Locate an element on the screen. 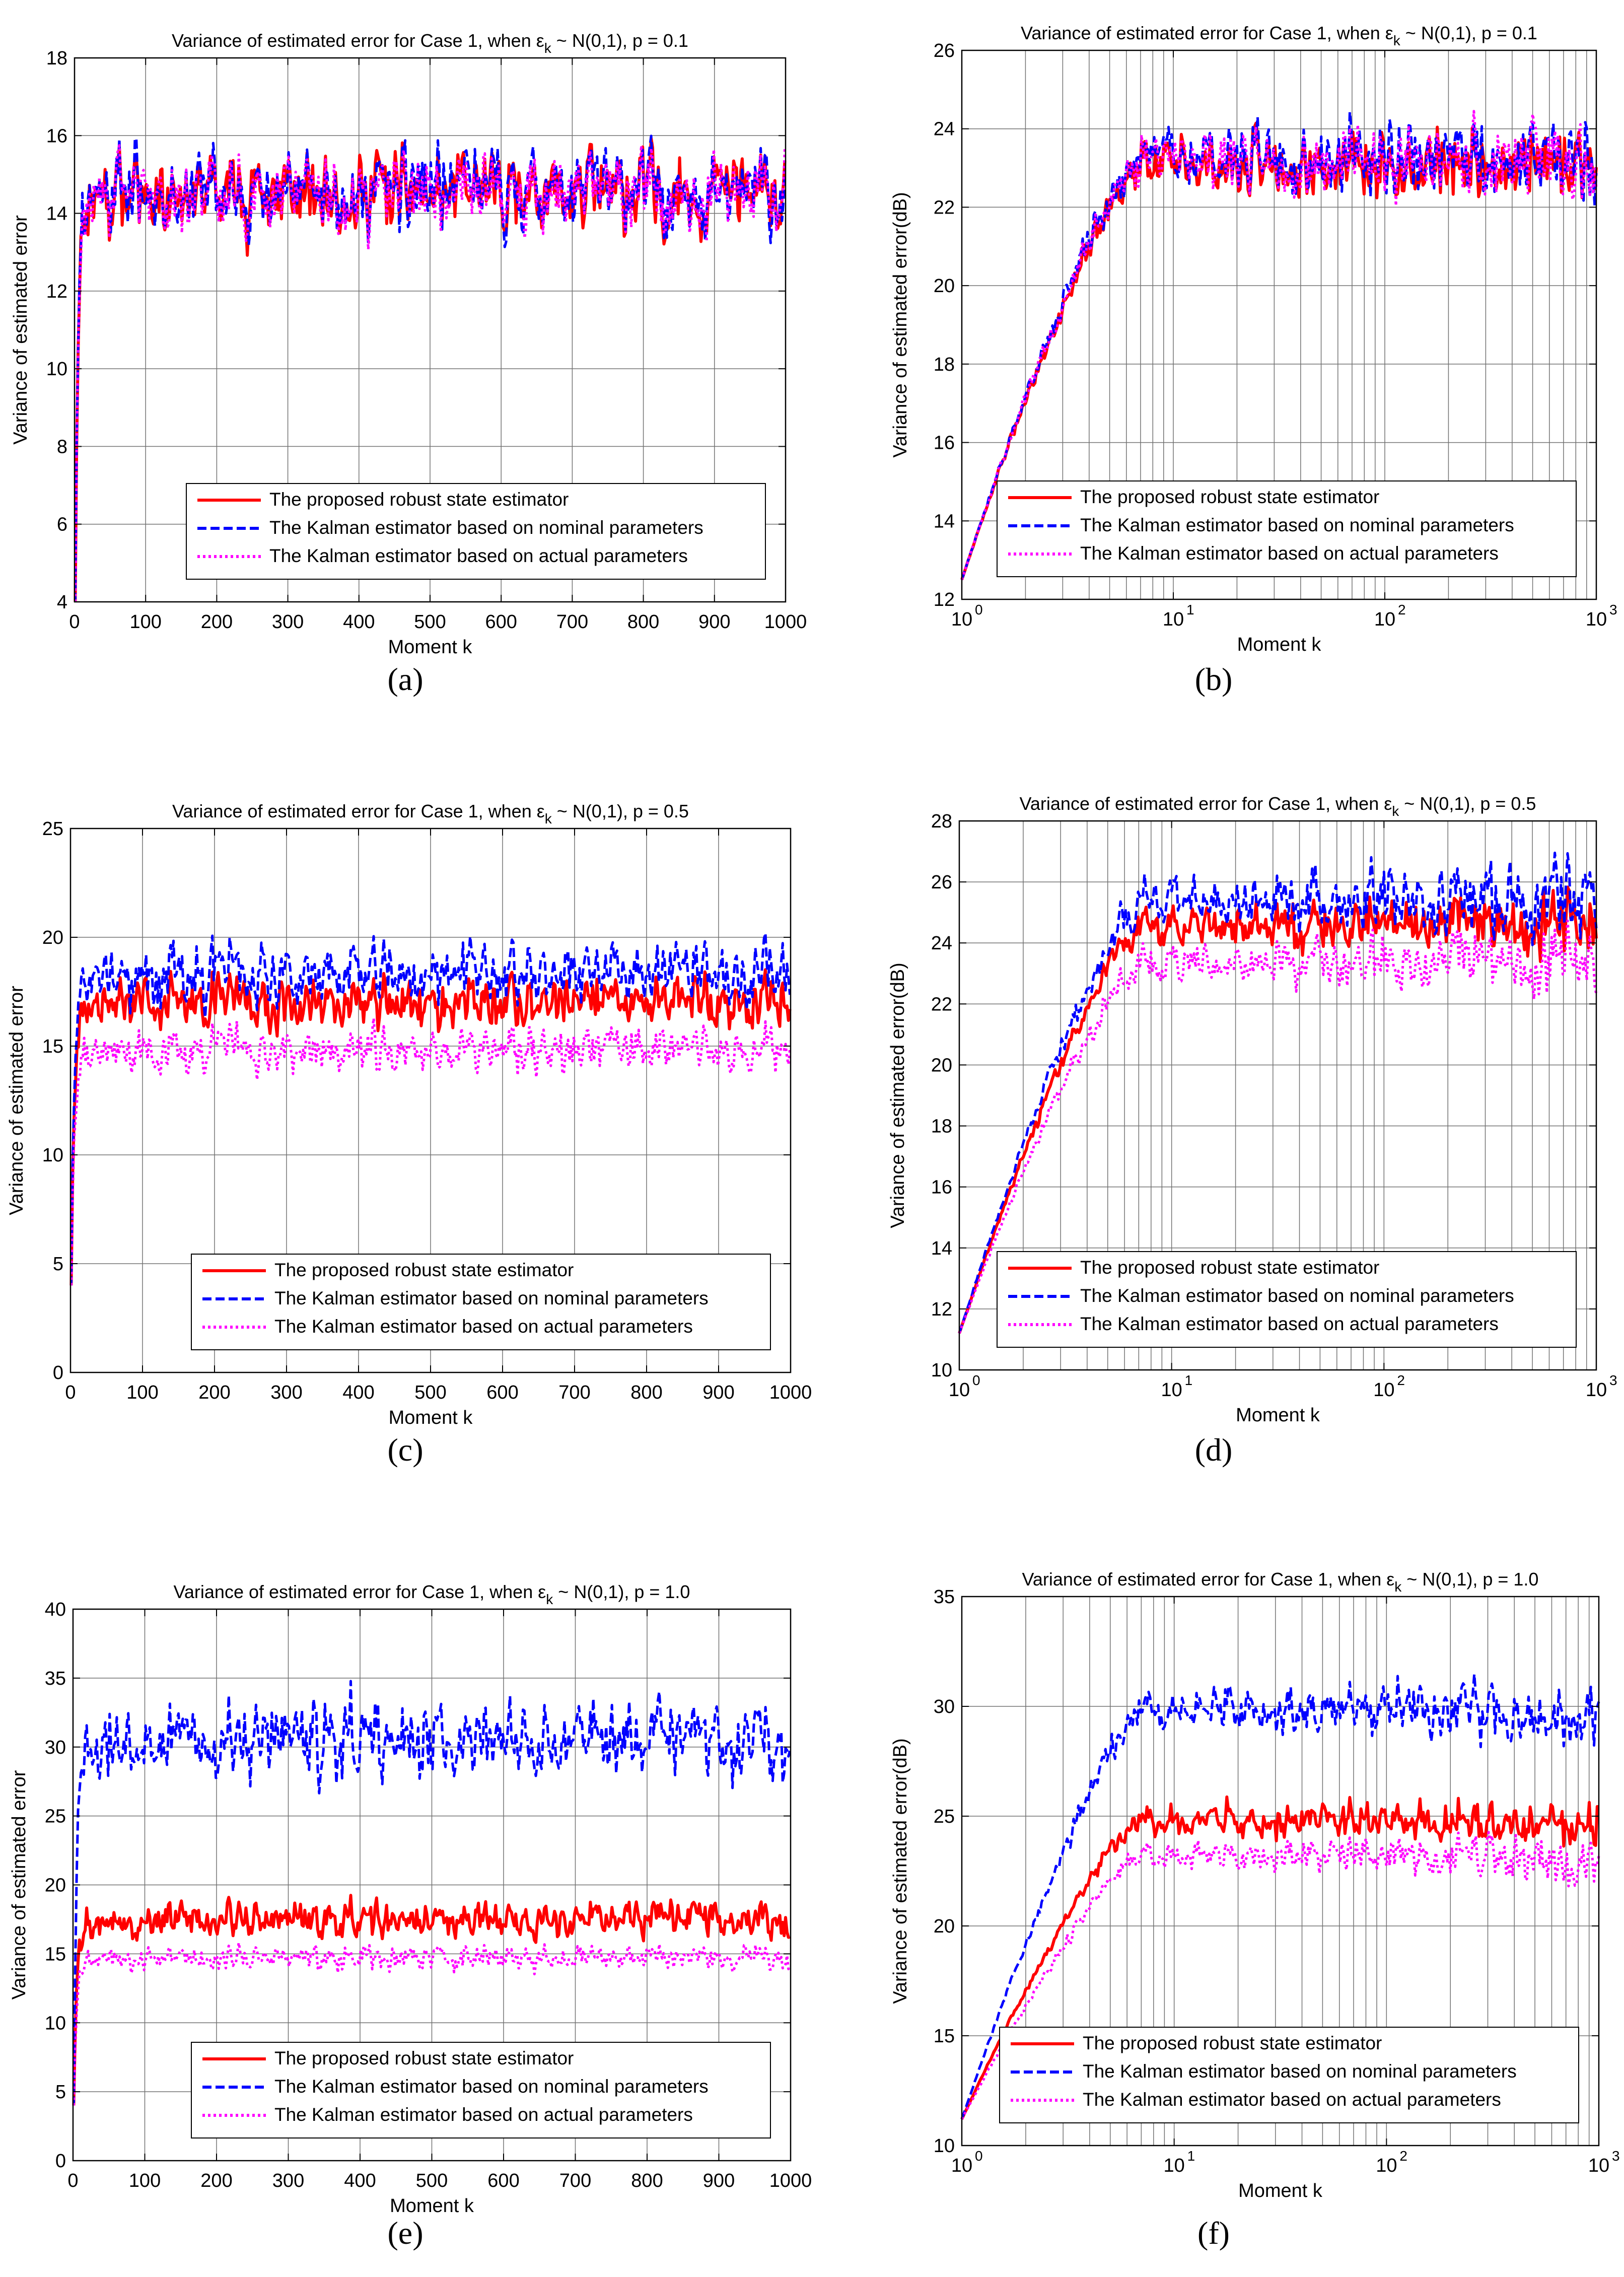 This screenshot has height=2277, width=1624. panel-caption: (a) is located at coordinates (405, 679).